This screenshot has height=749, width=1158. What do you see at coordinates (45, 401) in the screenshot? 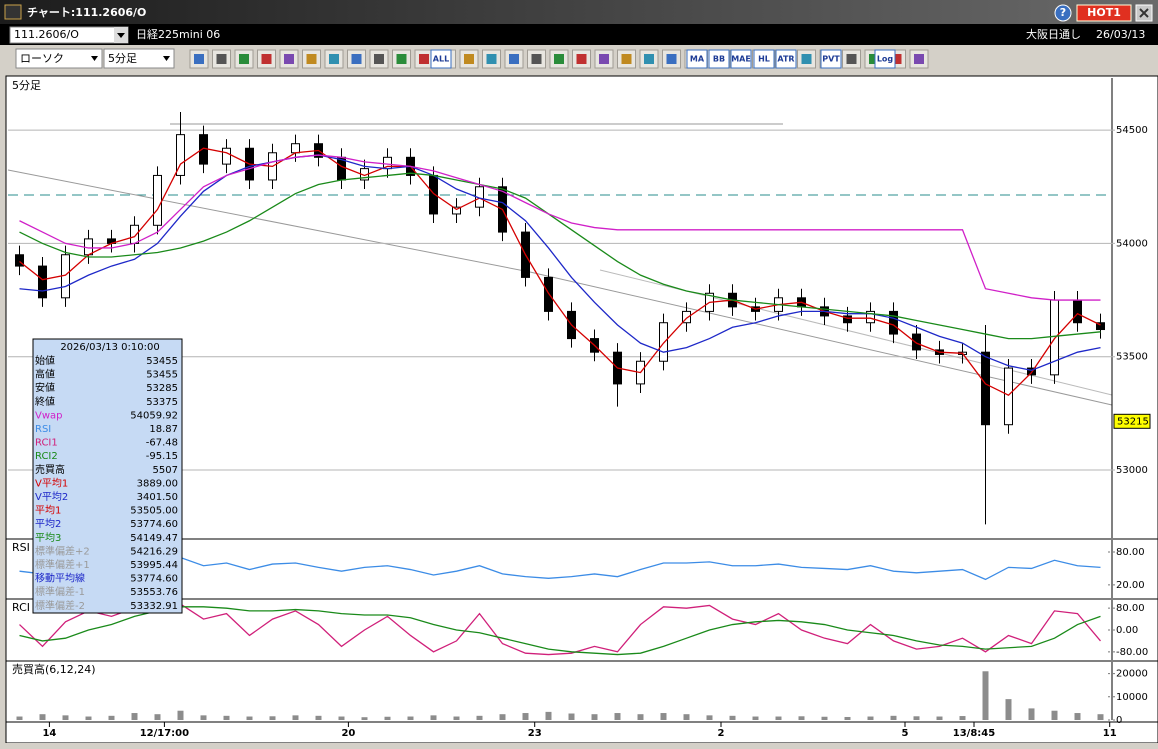
I see `info-row-label: 終値` at bounding box center [45, 401].